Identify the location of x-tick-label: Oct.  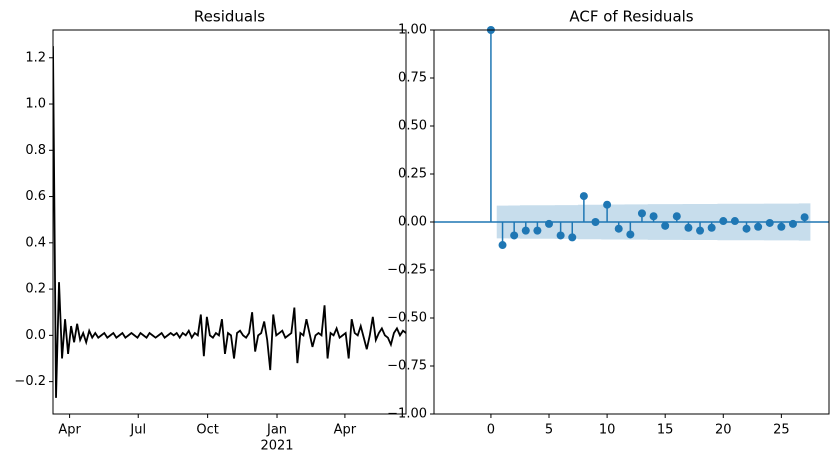
(207, 430).